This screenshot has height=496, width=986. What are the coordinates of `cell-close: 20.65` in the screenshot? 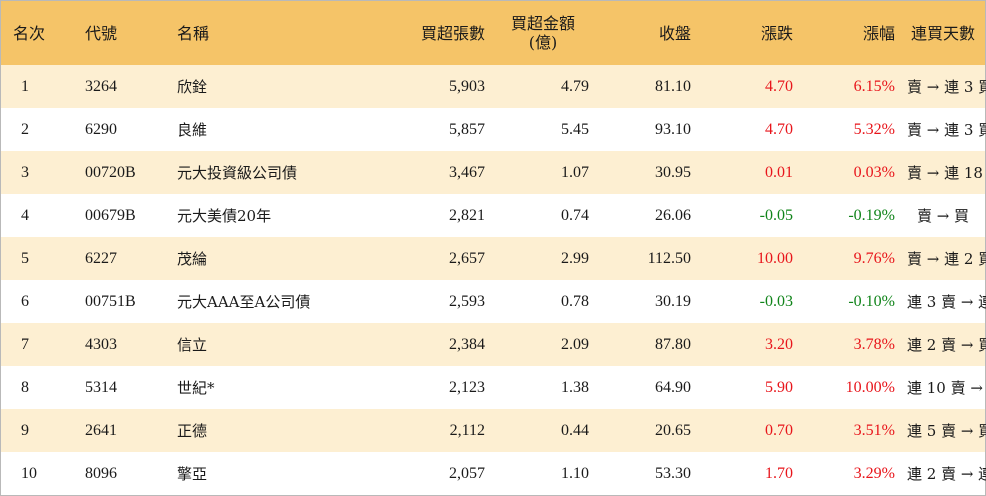 It's located at (673, 430).